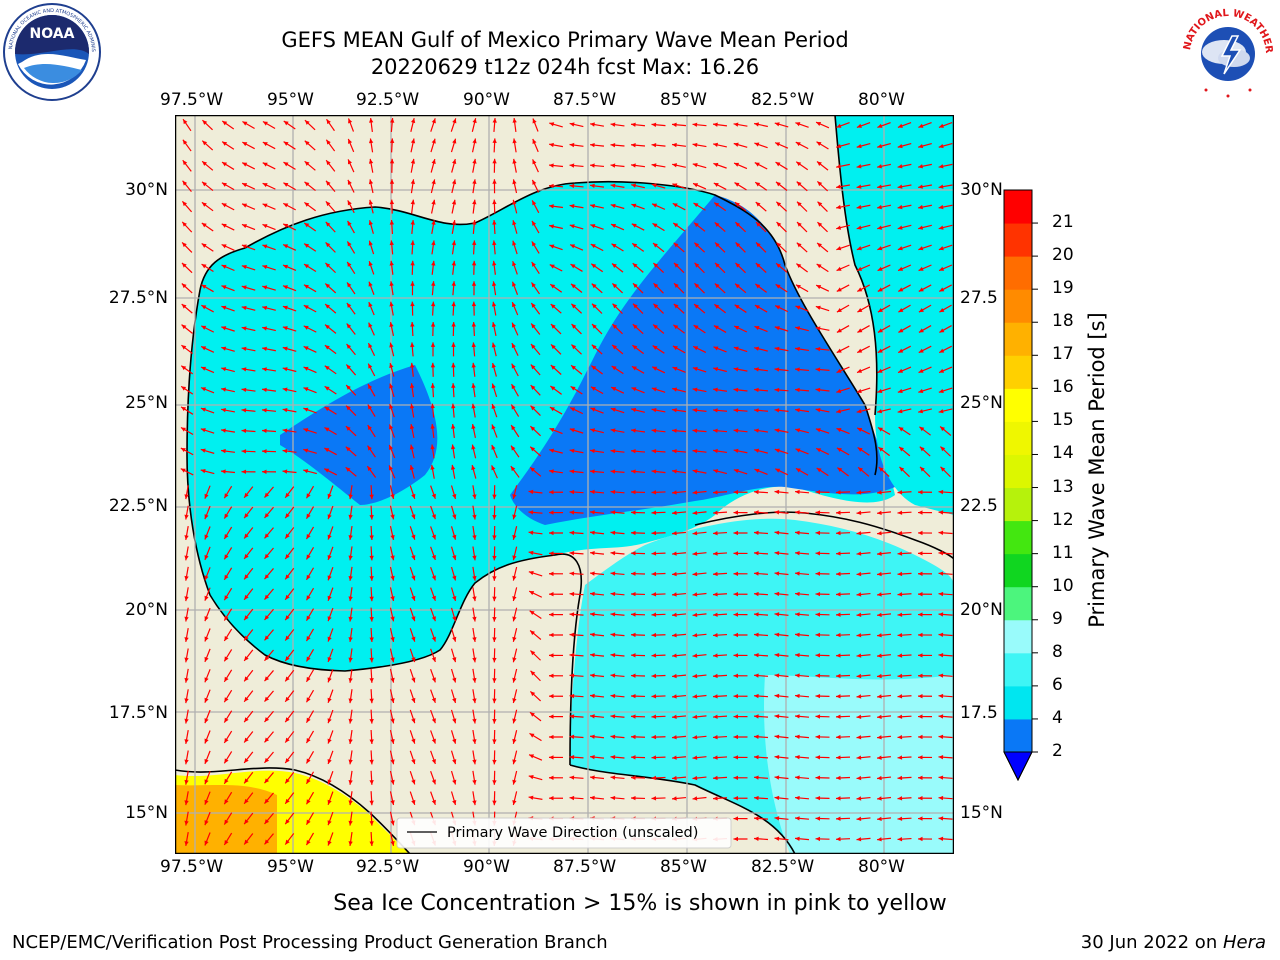 This screenshot has width=1280, height=960. Describe the element at coordinates (226, 819) in the screenshot. I see `pacific-orange-zone` at that location.